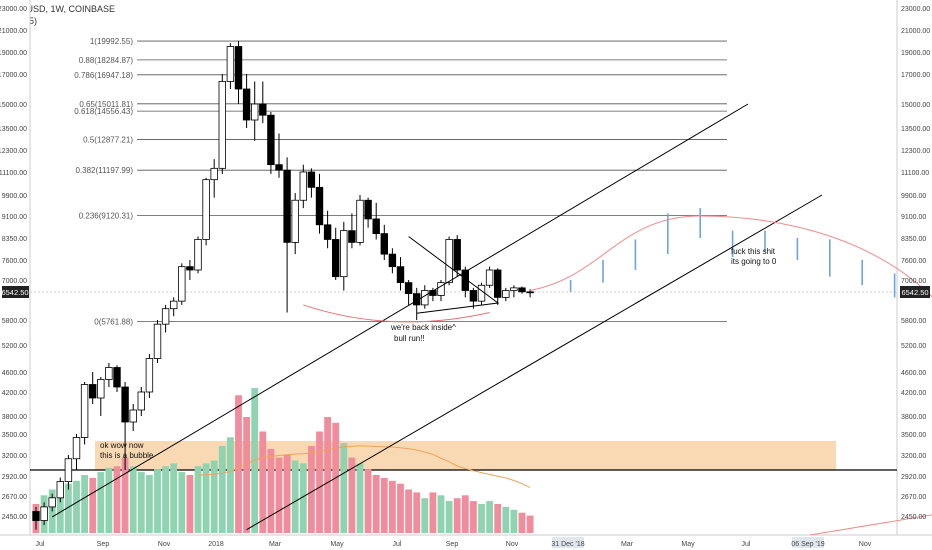  Describe the element at coordinates (913, 217) in the screenshot. I see `right-tick-label: 9100.00` at that location.